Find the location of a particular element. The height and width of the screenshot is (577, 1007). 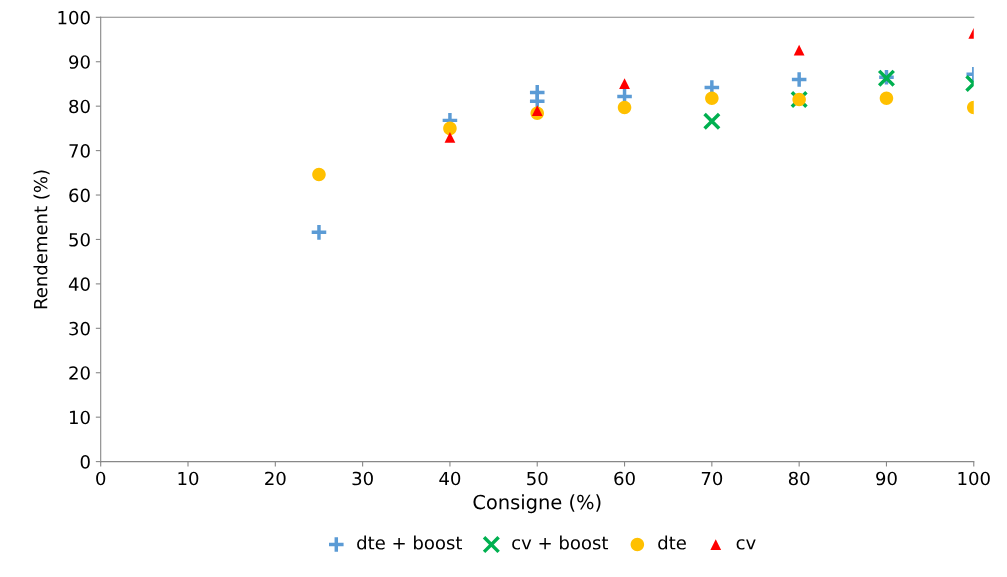

y-axis-title: Rendement (%) is located at coordinates (41, 239).